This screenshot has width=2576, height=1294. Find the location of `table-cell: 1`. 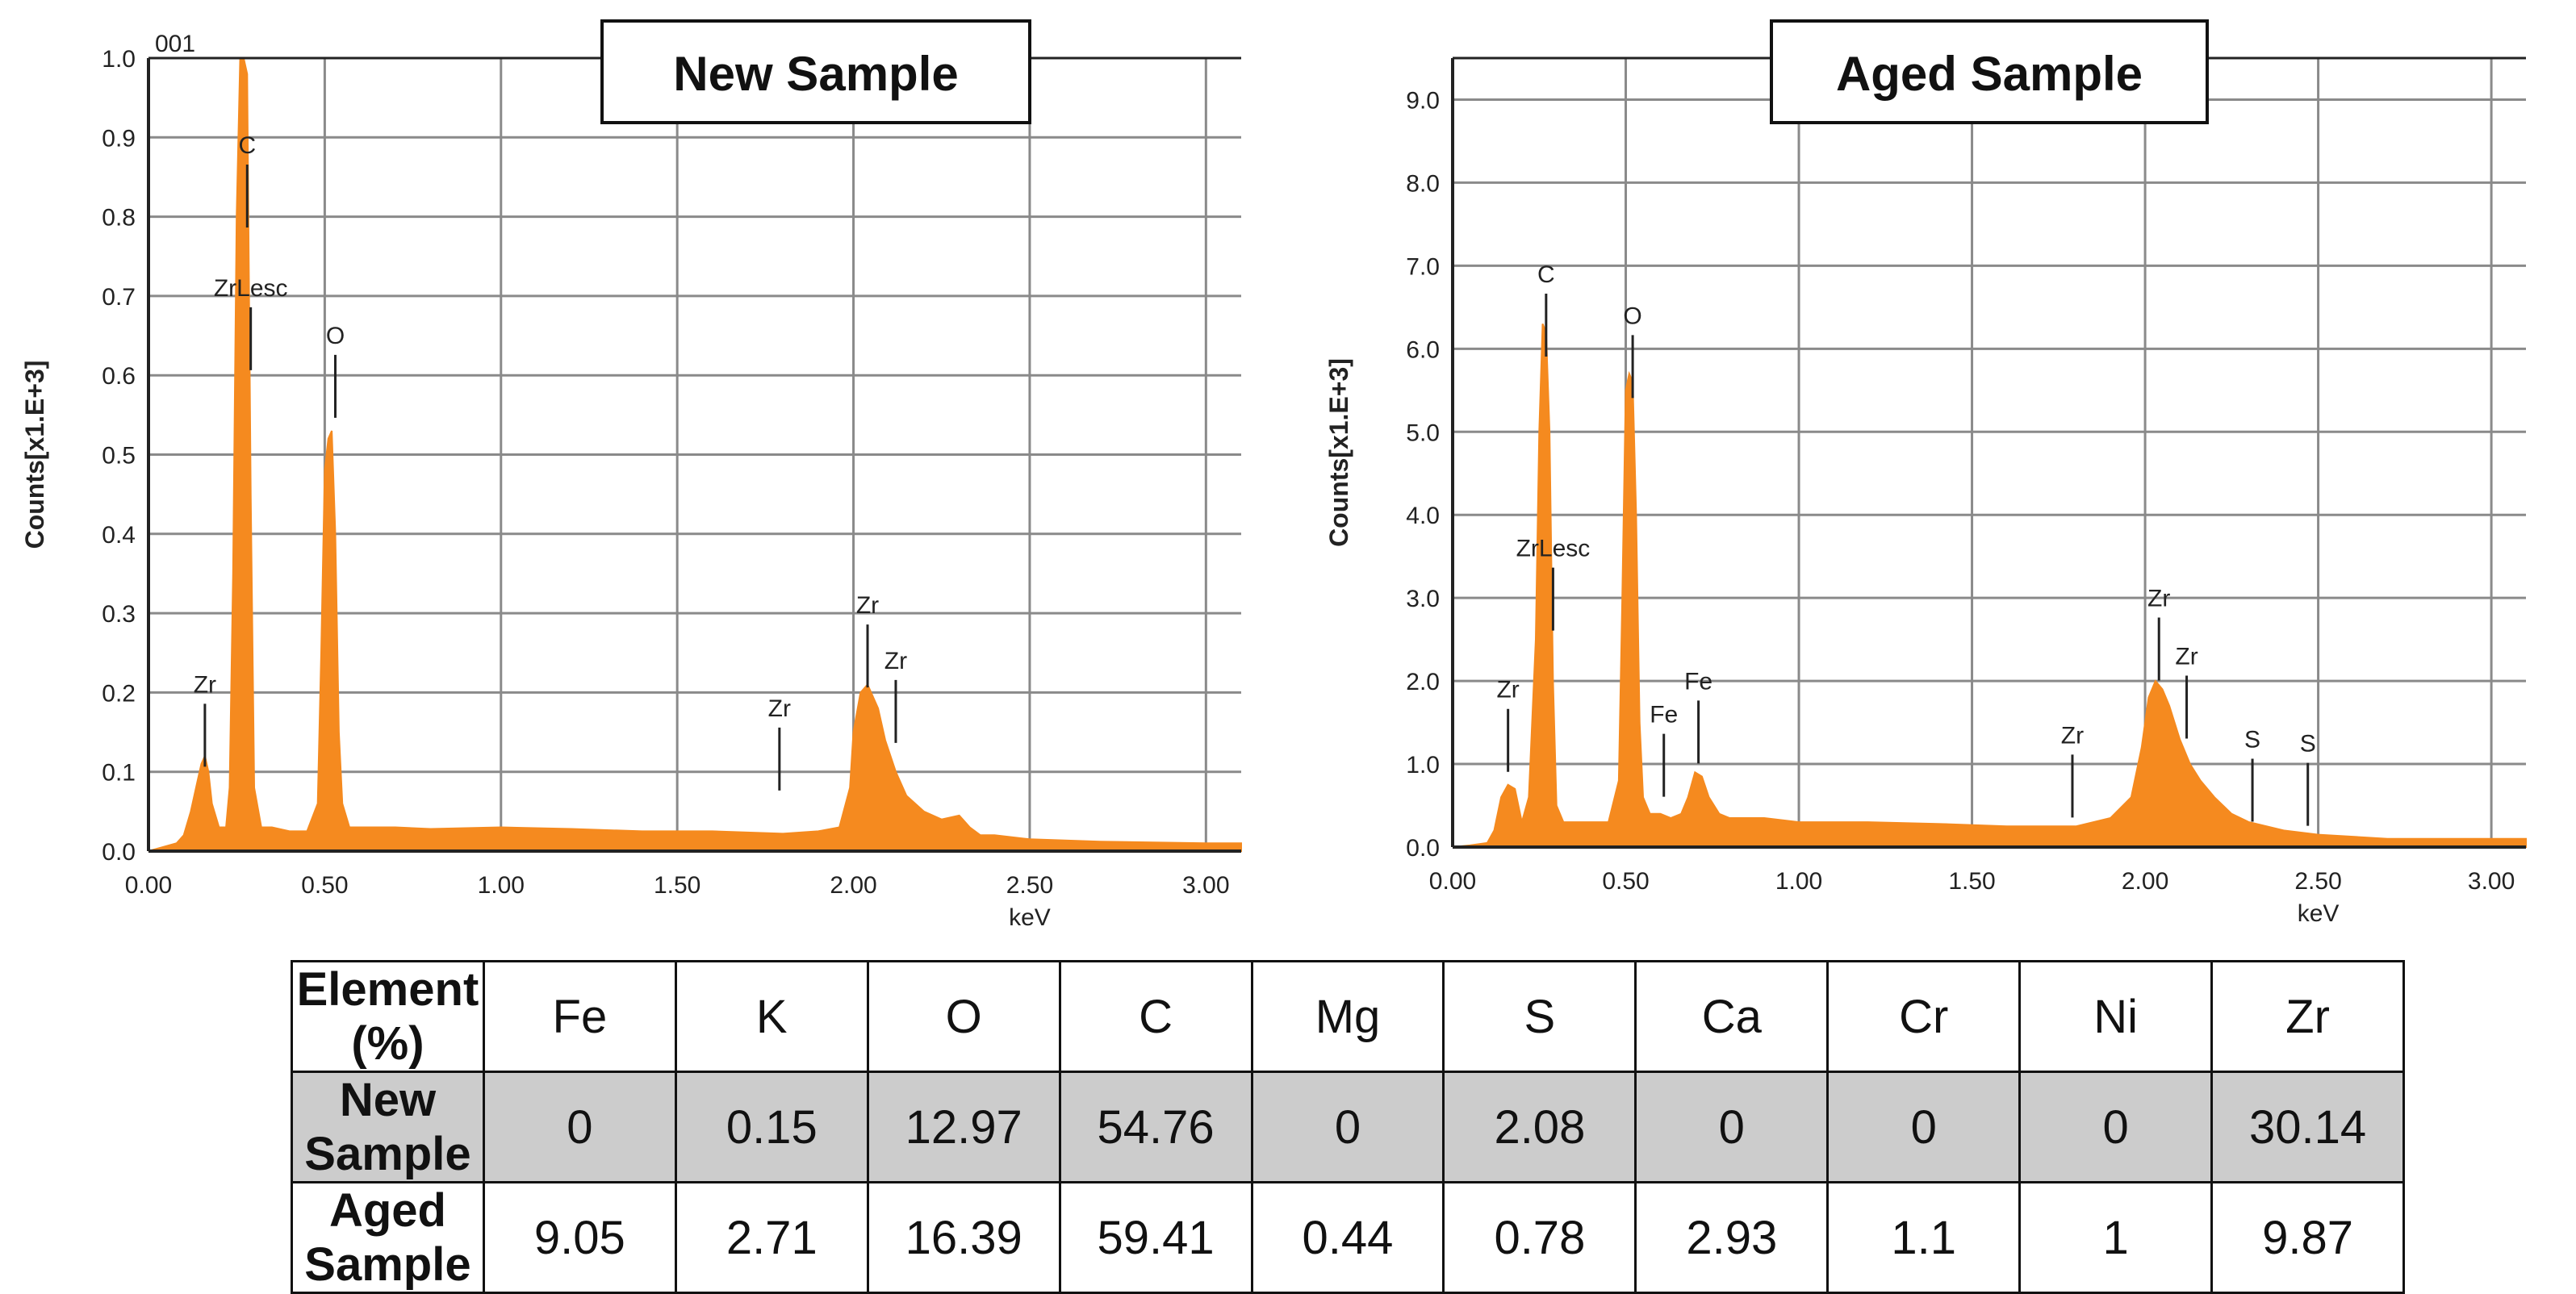

table-cell: 1 is located at coordinates (2116, 1237).